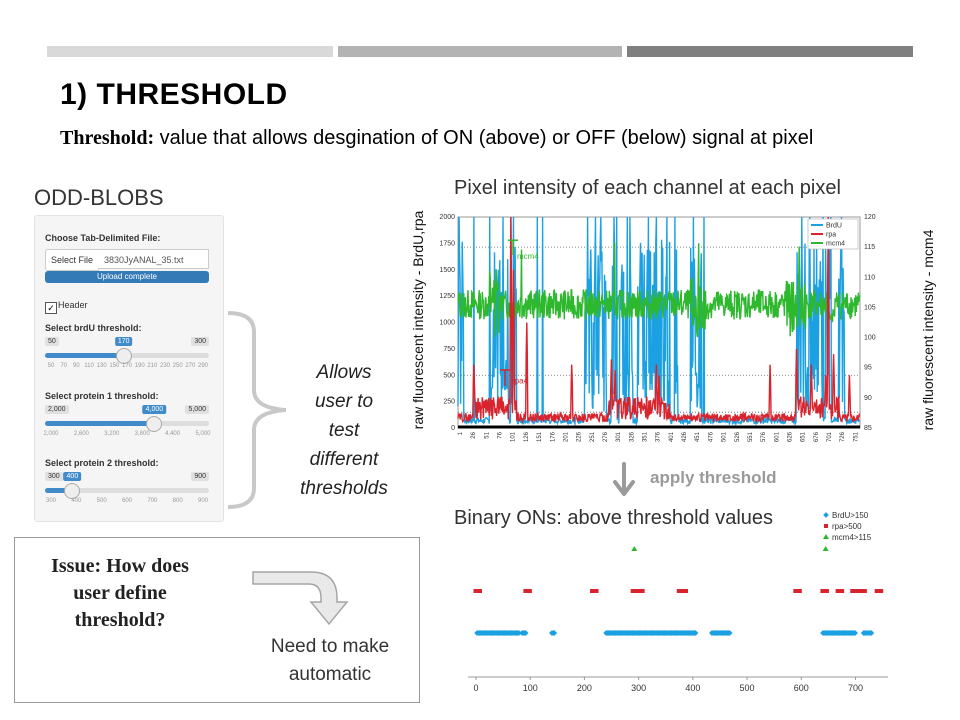 The height and width of the screenshot is (720, 960). Describe the element at coordinates (93, 328) in the screenshot. I see `brdu-threshold-label: Select brdU threshold:` at that location.